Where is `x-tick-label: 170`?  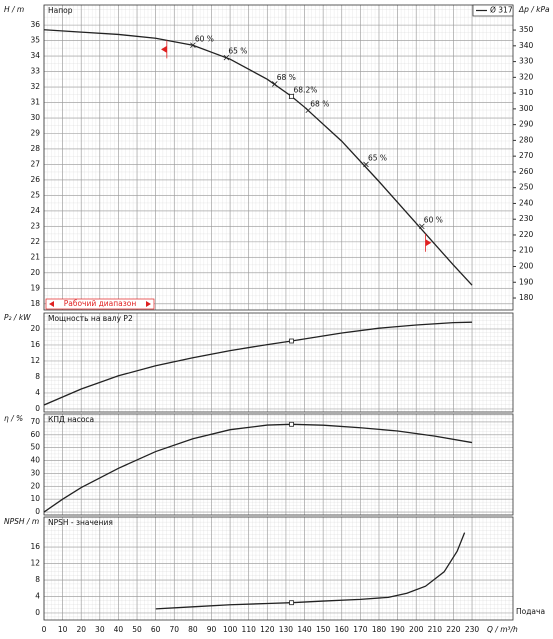 x-tick-label: 170 is located at coordinates (360, 629).